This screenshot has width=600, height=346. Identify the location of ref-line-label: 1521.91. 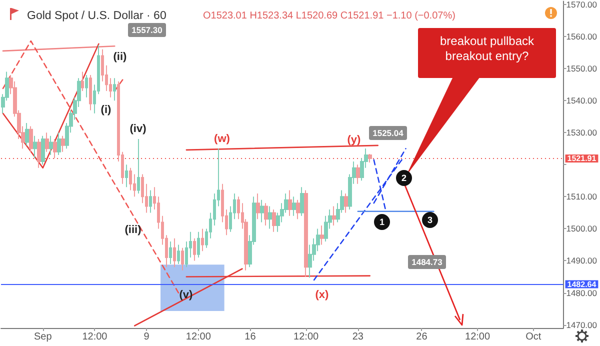
(582, 159).